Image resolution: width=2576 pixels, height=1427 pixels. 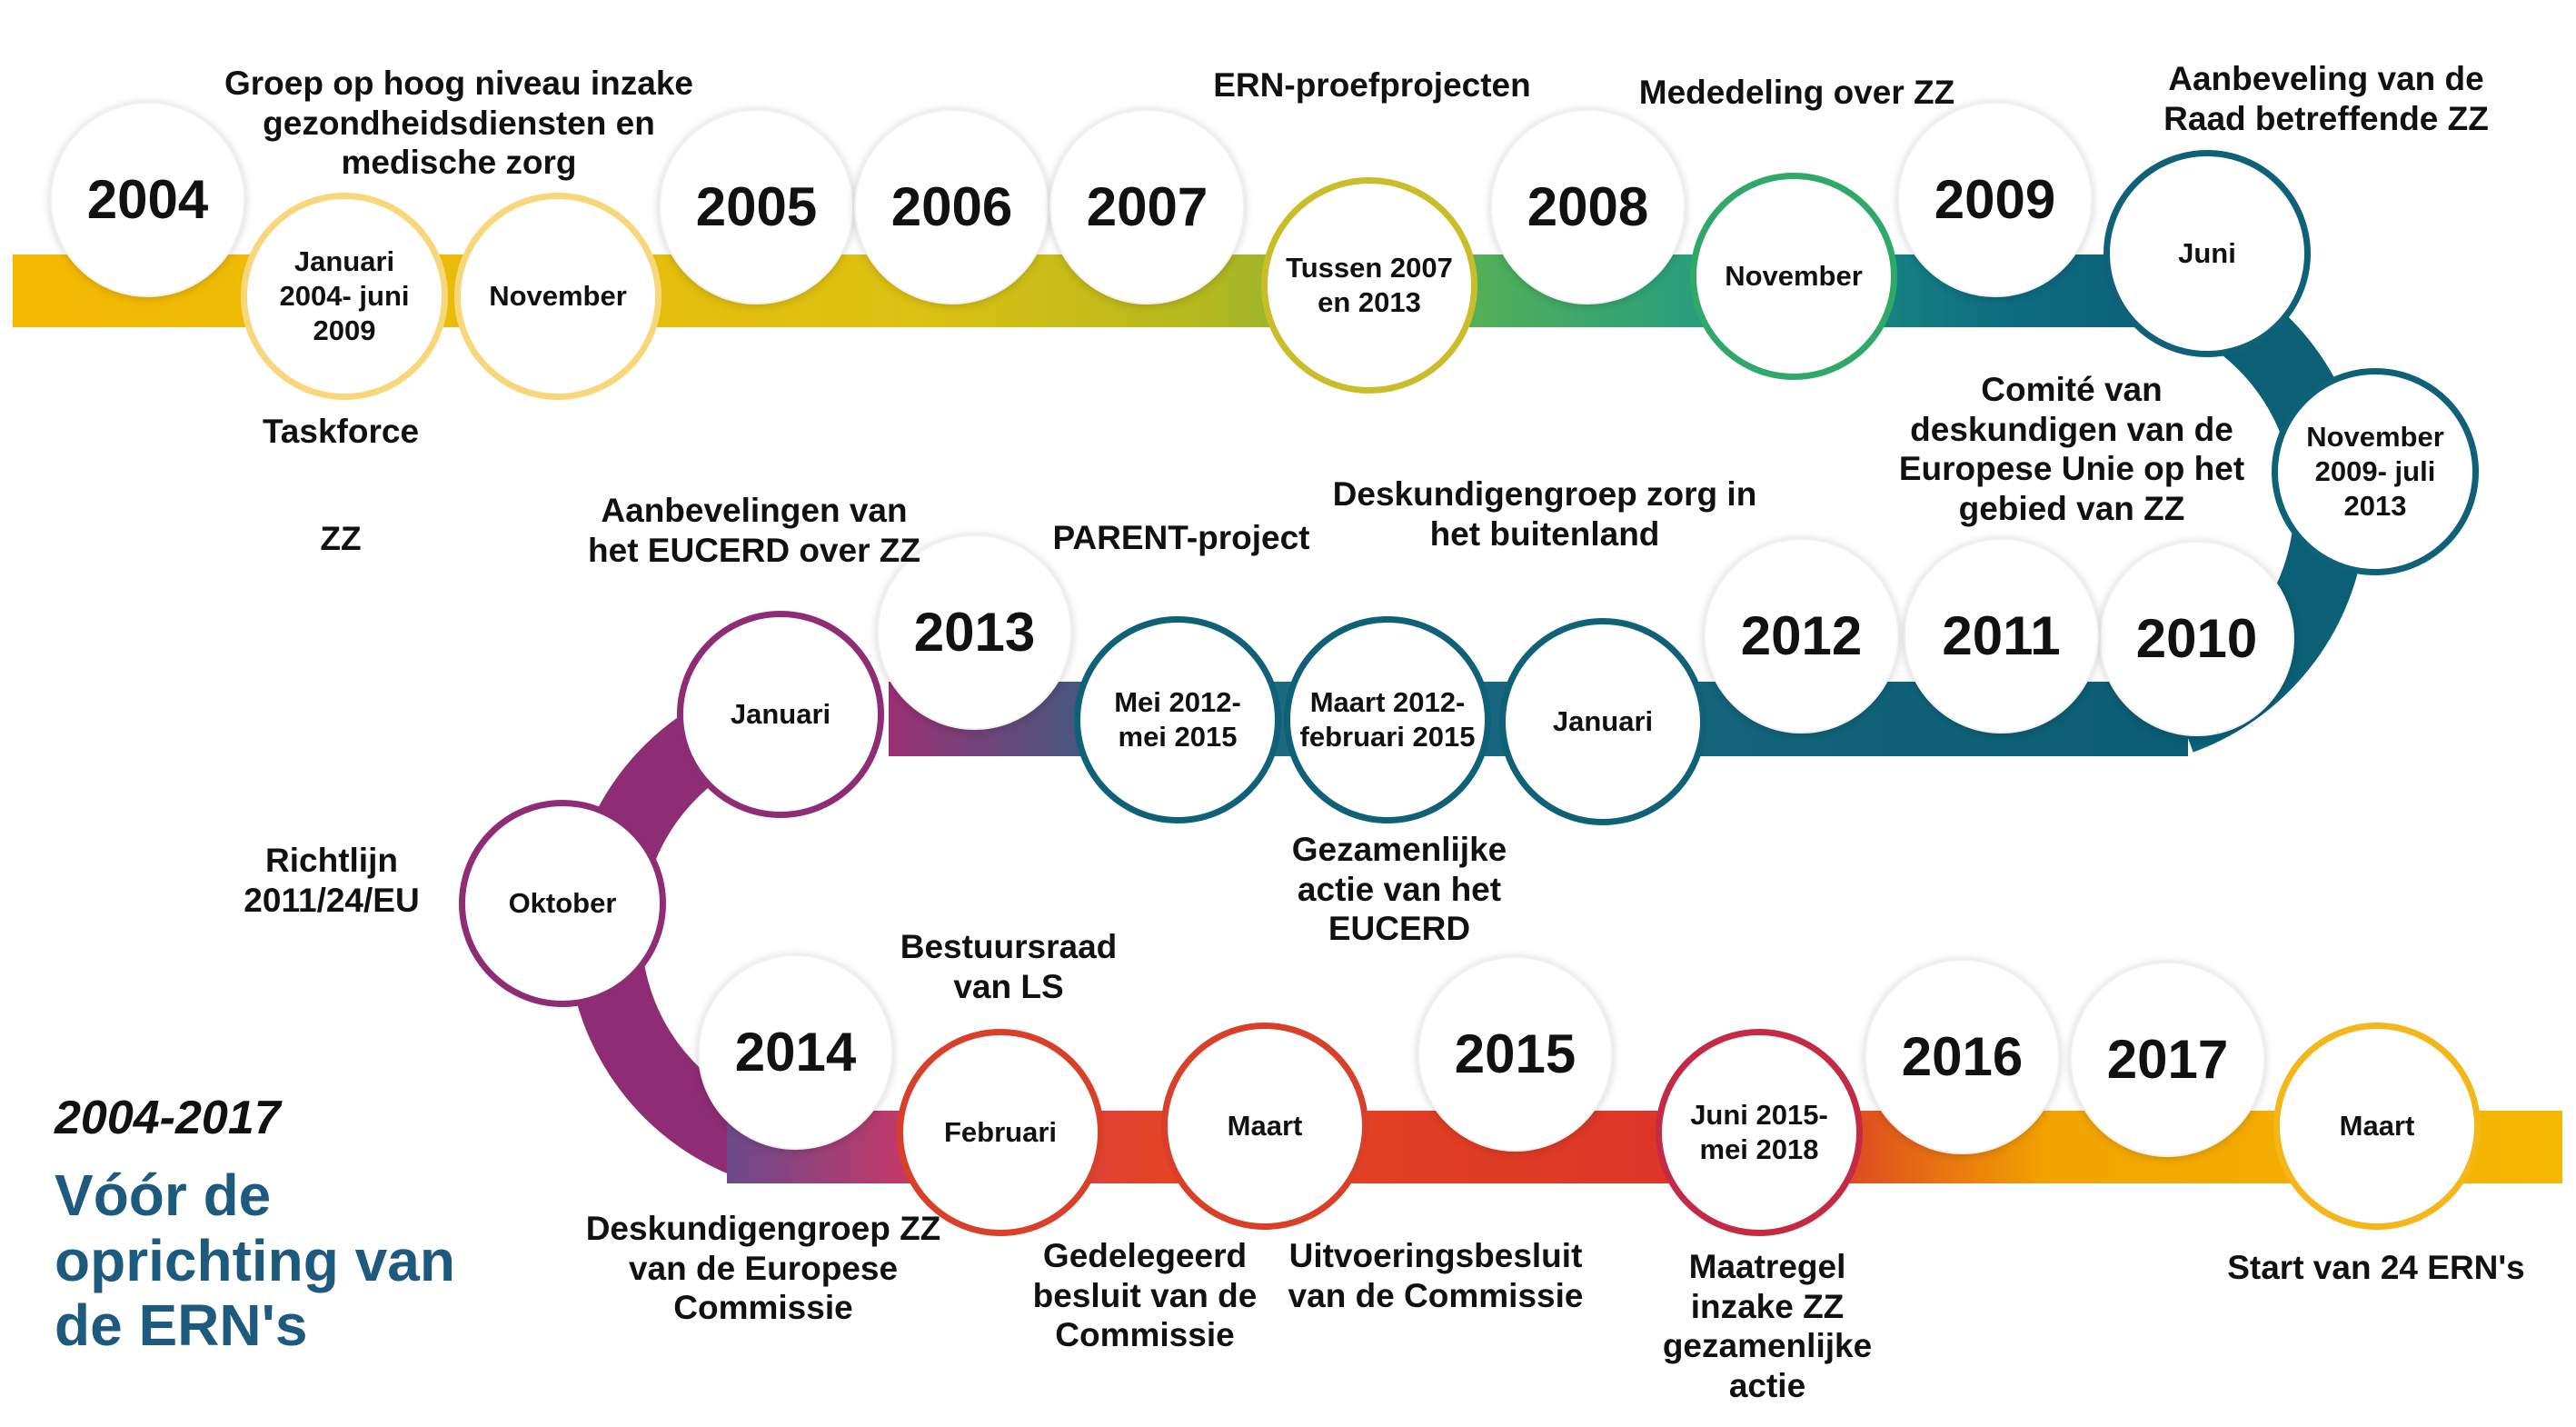 I want to click on date-mar2012-feb2015: Maart 2012- februari 2015, so click(x=1387, y=719).